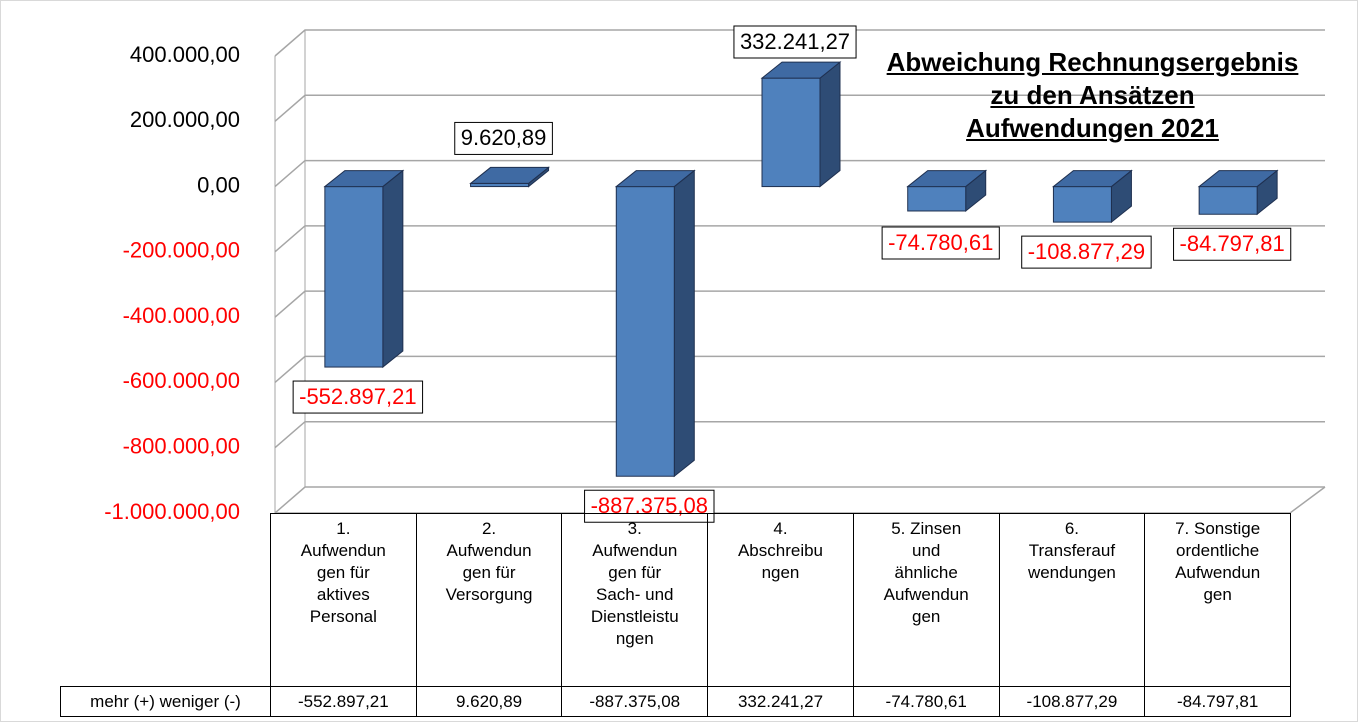 The height and width of the screenshot is (722, 1358). Describe the element at coordinates (489, 701) in the screenshot. I see `table-value-cell: 9.620,89` at that location.